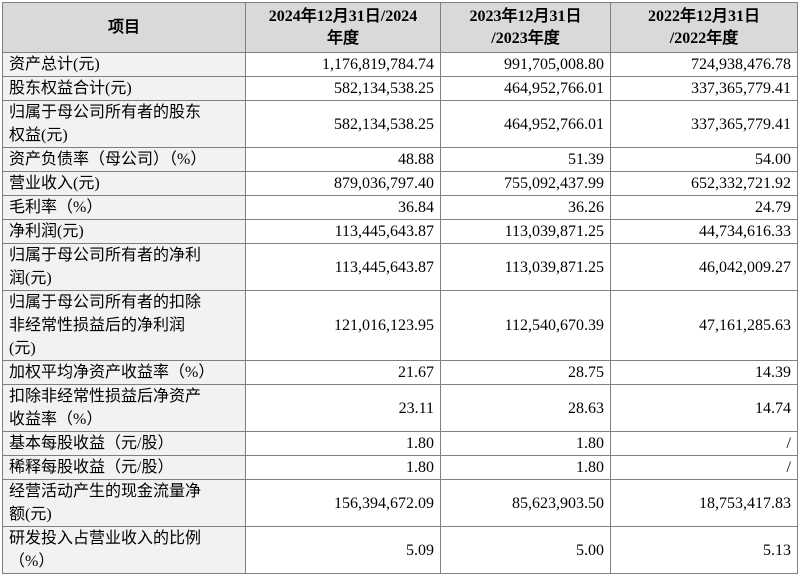  Describe the element at coordinates (704, 159) in the screenshot. I see `value-cell: 54.00` at that location.